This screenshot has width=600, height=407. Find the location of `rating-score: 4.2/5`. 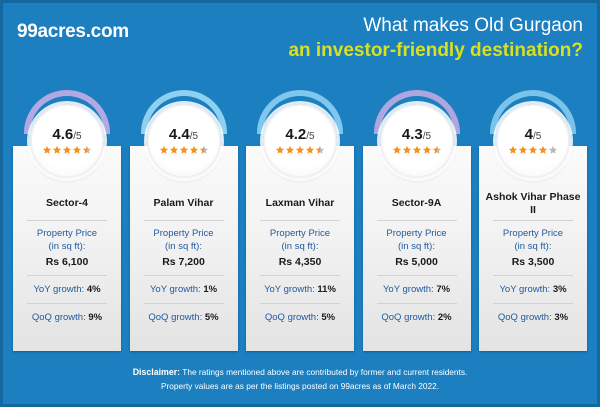

rating-score: 4.2/5 is located at coordinates (299, 134).